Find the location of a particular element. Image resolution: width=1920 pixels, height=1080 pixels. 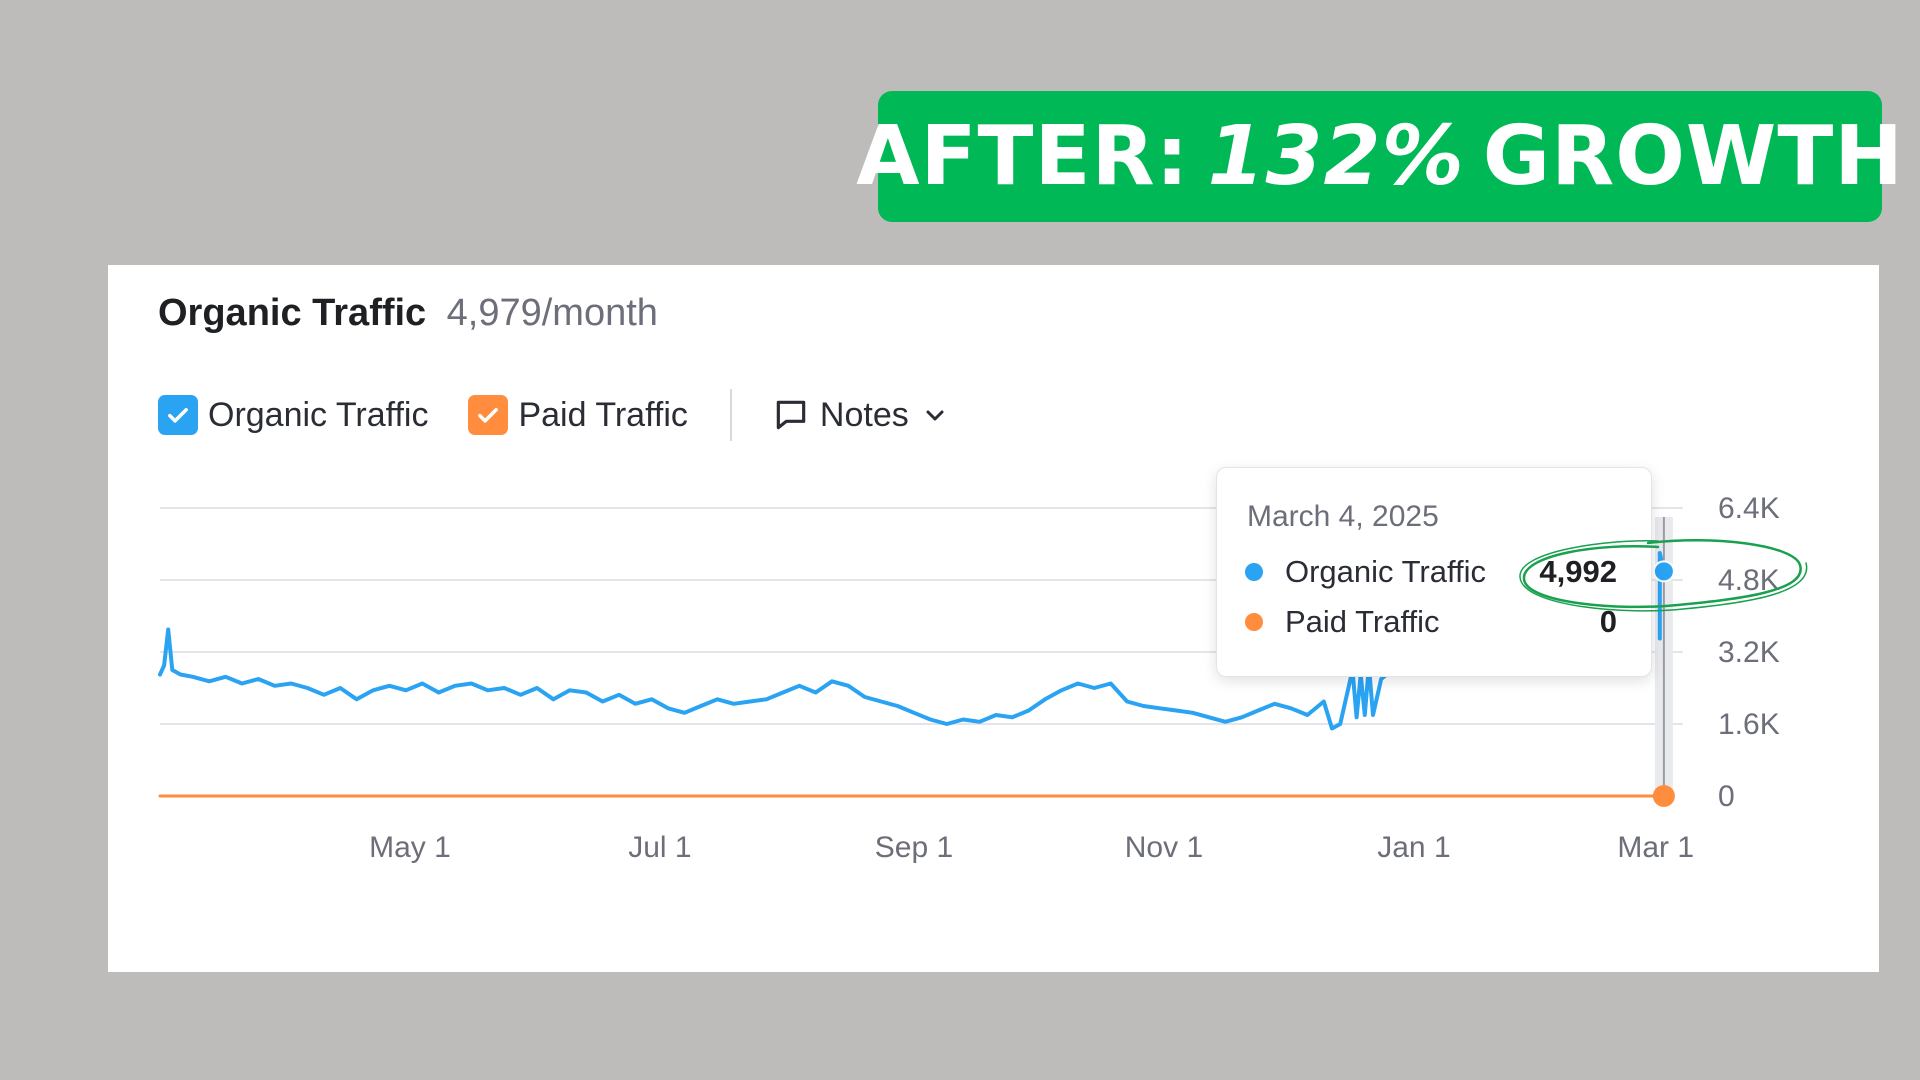

growth-banner: AFTER: 132% GROWTH is located at coordinates (1379, 156).